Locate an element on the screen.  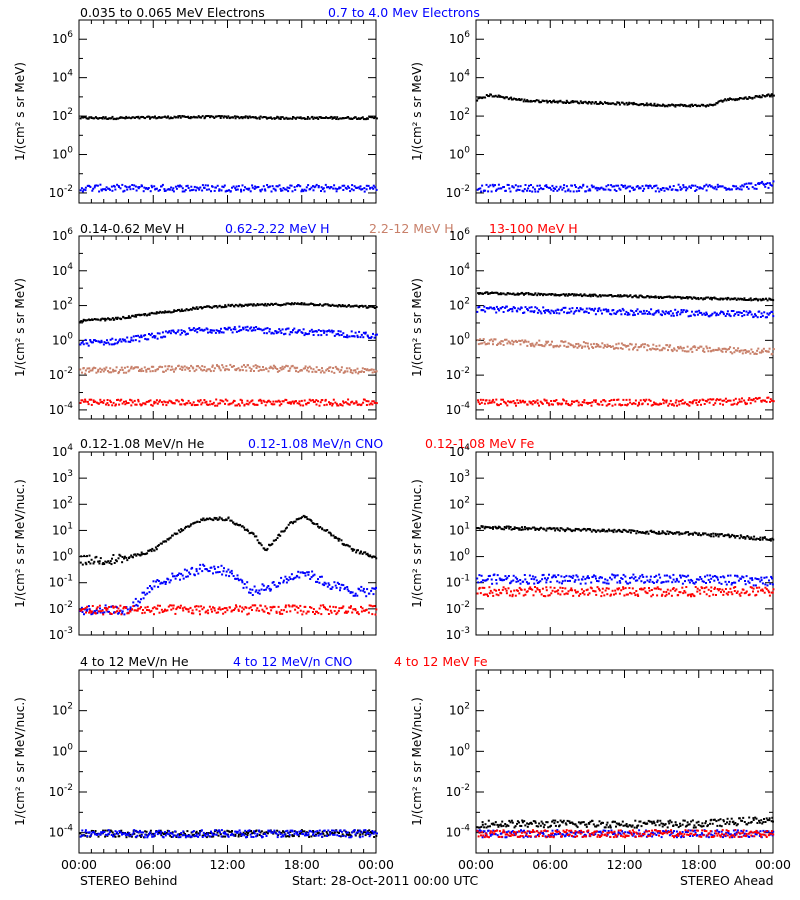
row2-ahead-ytick-label: 104 is located at coordinates (459, 270).